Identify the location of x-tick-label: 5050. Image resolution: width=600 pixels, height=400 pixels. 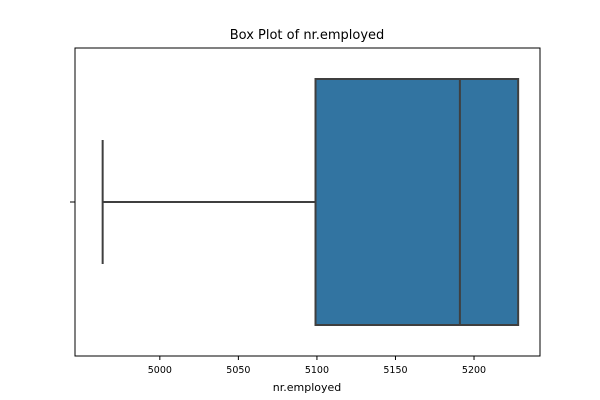
(238, 370).